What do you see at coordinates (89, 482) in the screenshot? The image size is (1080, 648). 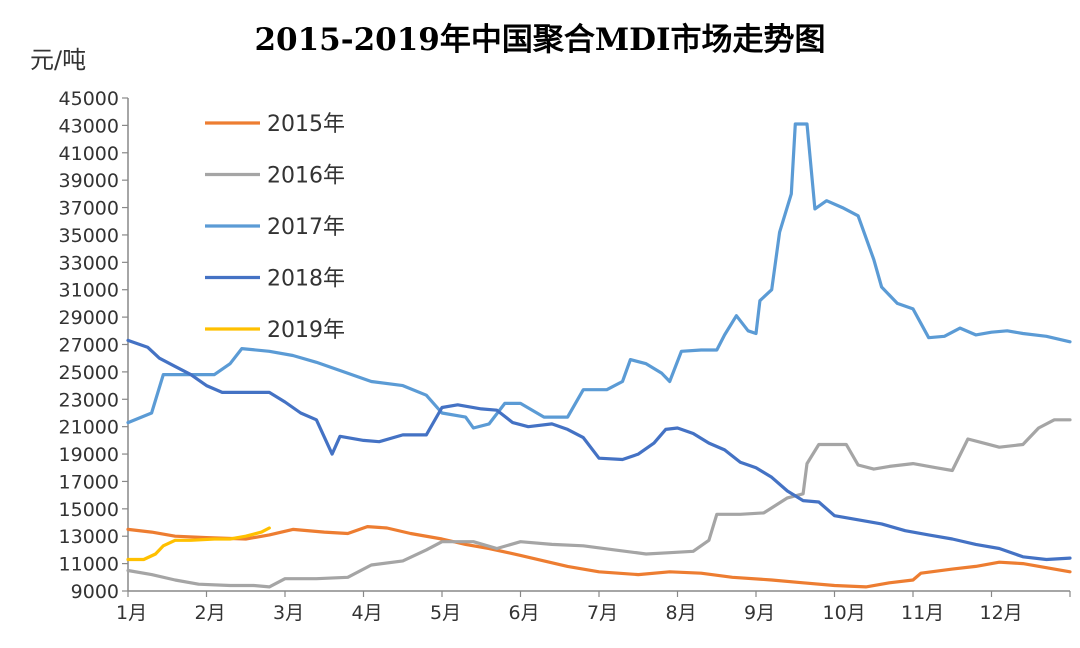 I see `y-tick-label: 17000` at bounding box center [89, 482].